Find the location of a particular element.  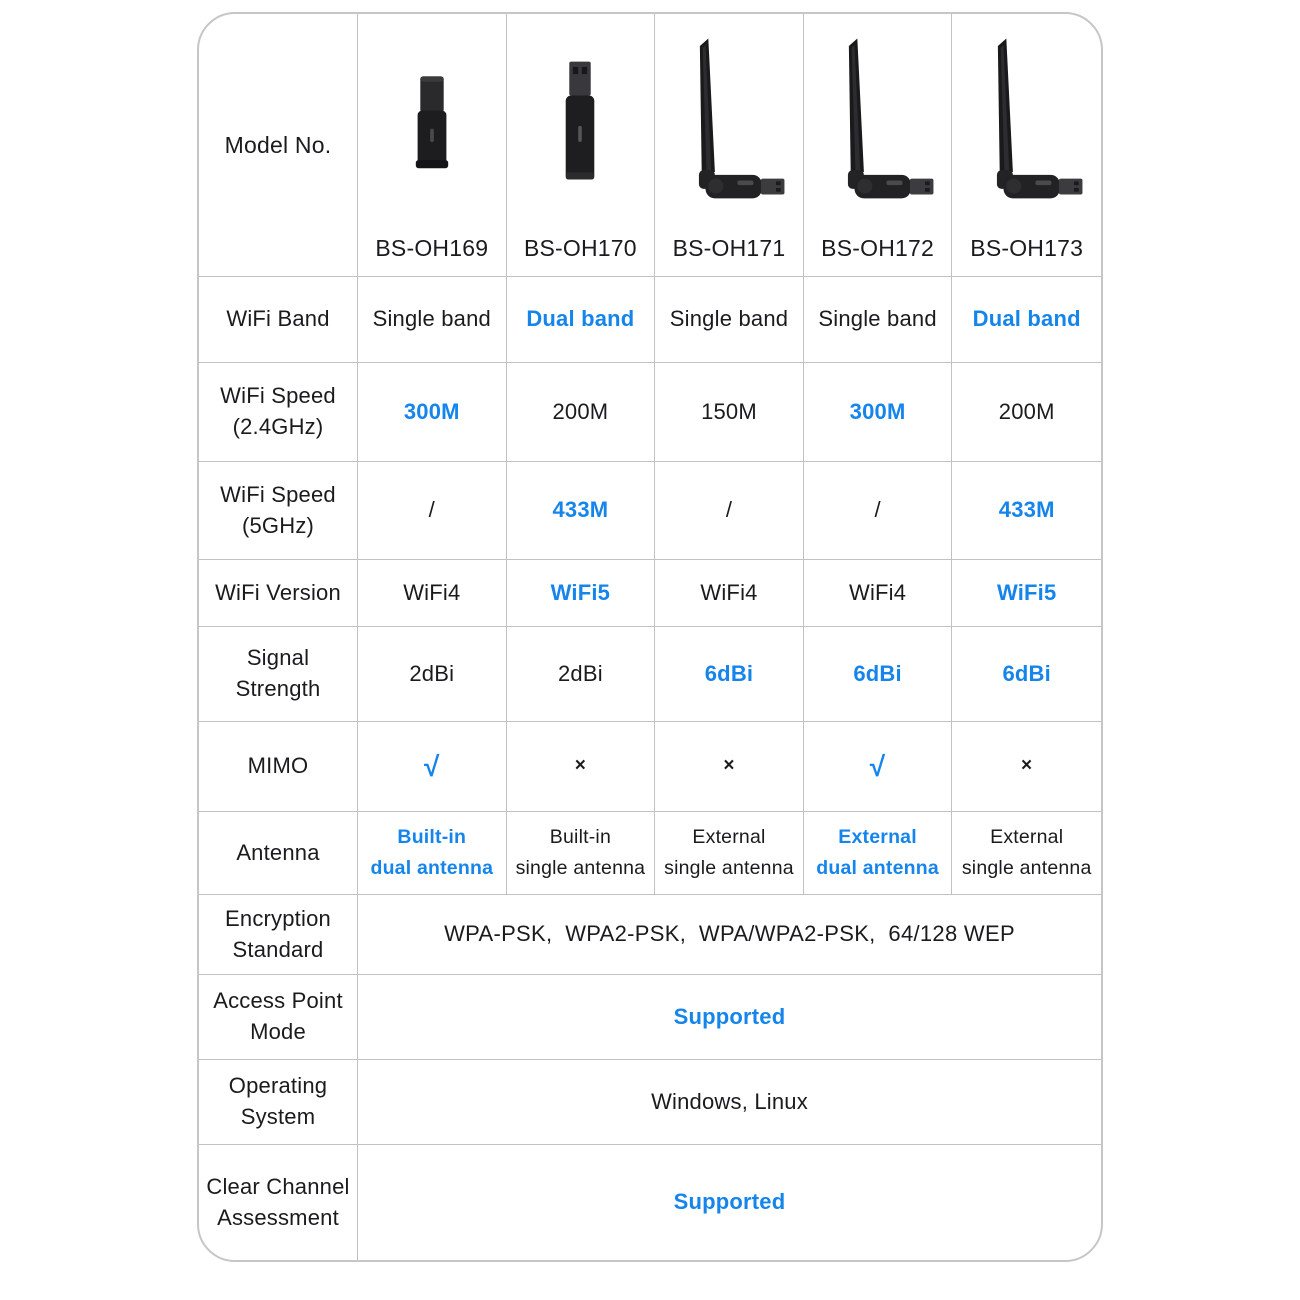

wifi-band-bs-oh173: Dual band is located at coordinates (1026, 320).